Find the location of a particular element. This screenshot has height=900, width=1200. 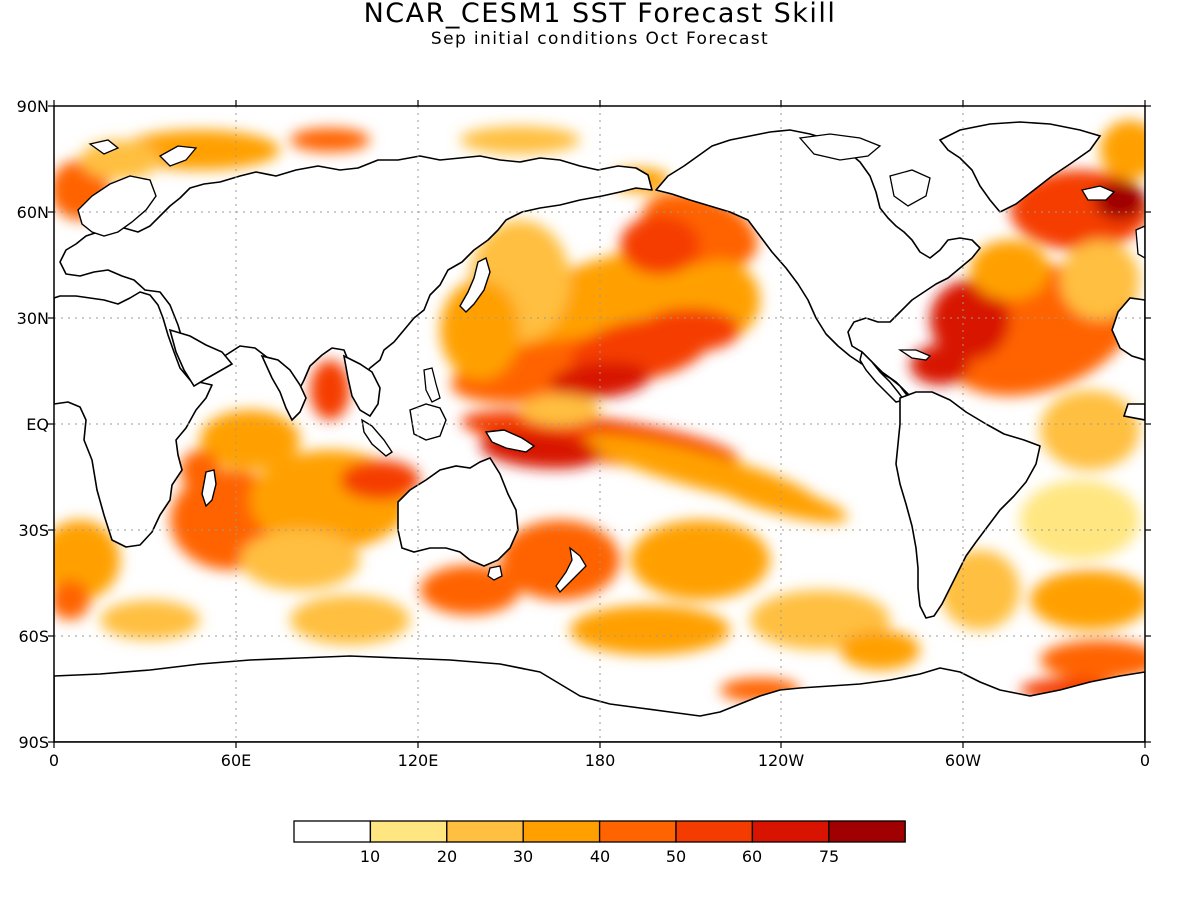

tasmania is located at coordinates (495, 573).